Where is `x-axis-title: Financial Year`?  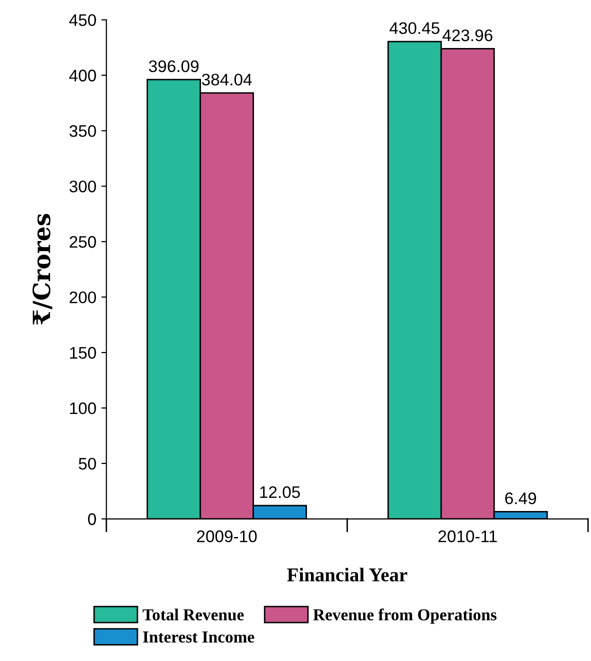 x-axis-title: Financial Year is located at coordinates (347, 575).